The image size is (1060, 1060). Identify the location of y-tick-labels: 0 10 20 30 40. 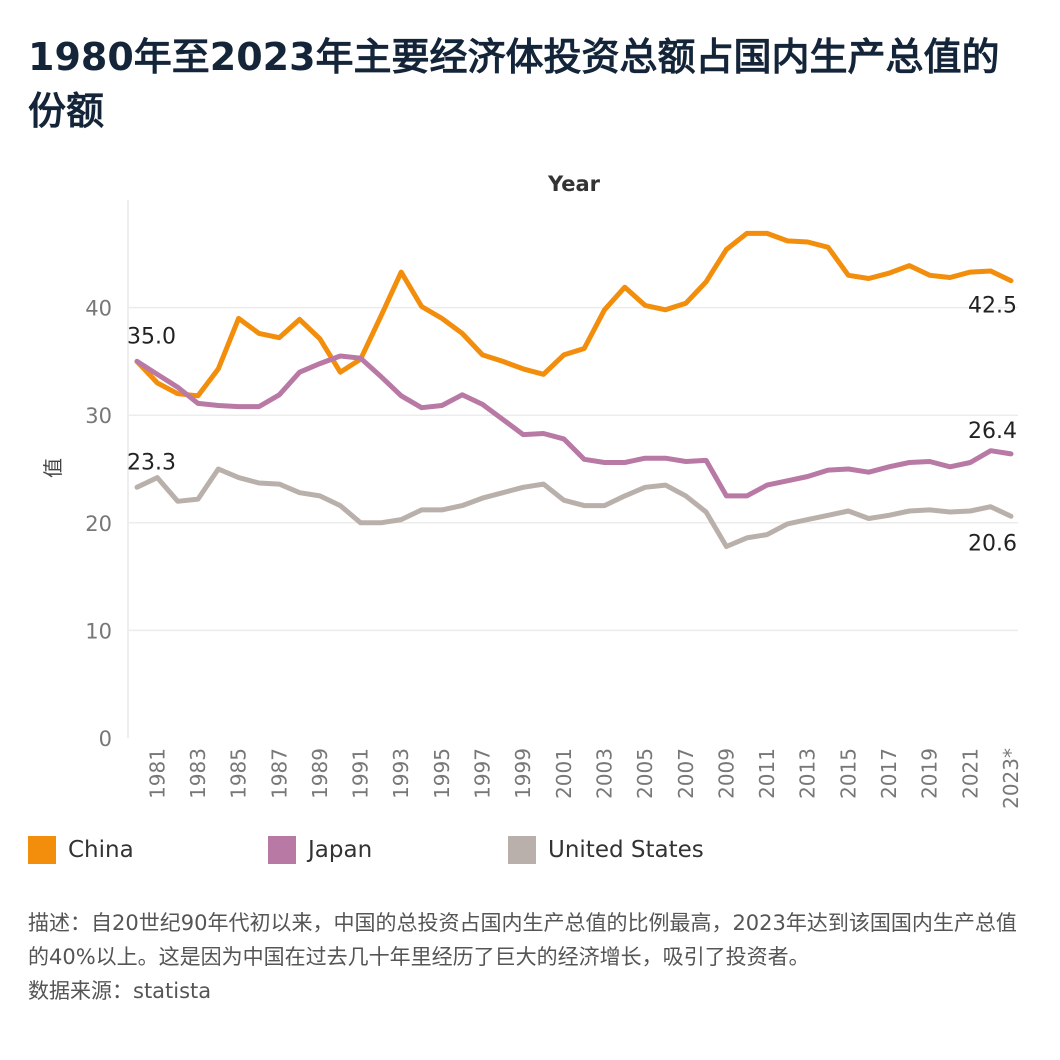
(98, 524).